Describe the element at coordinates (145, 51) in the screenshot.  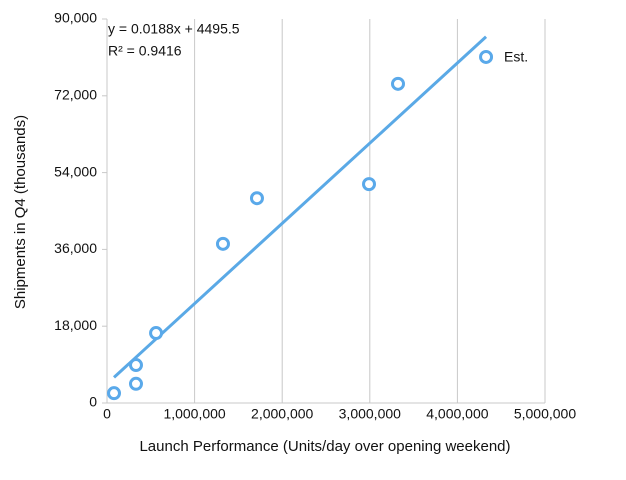
I see `annotation: R² = 0.9416` at that location.